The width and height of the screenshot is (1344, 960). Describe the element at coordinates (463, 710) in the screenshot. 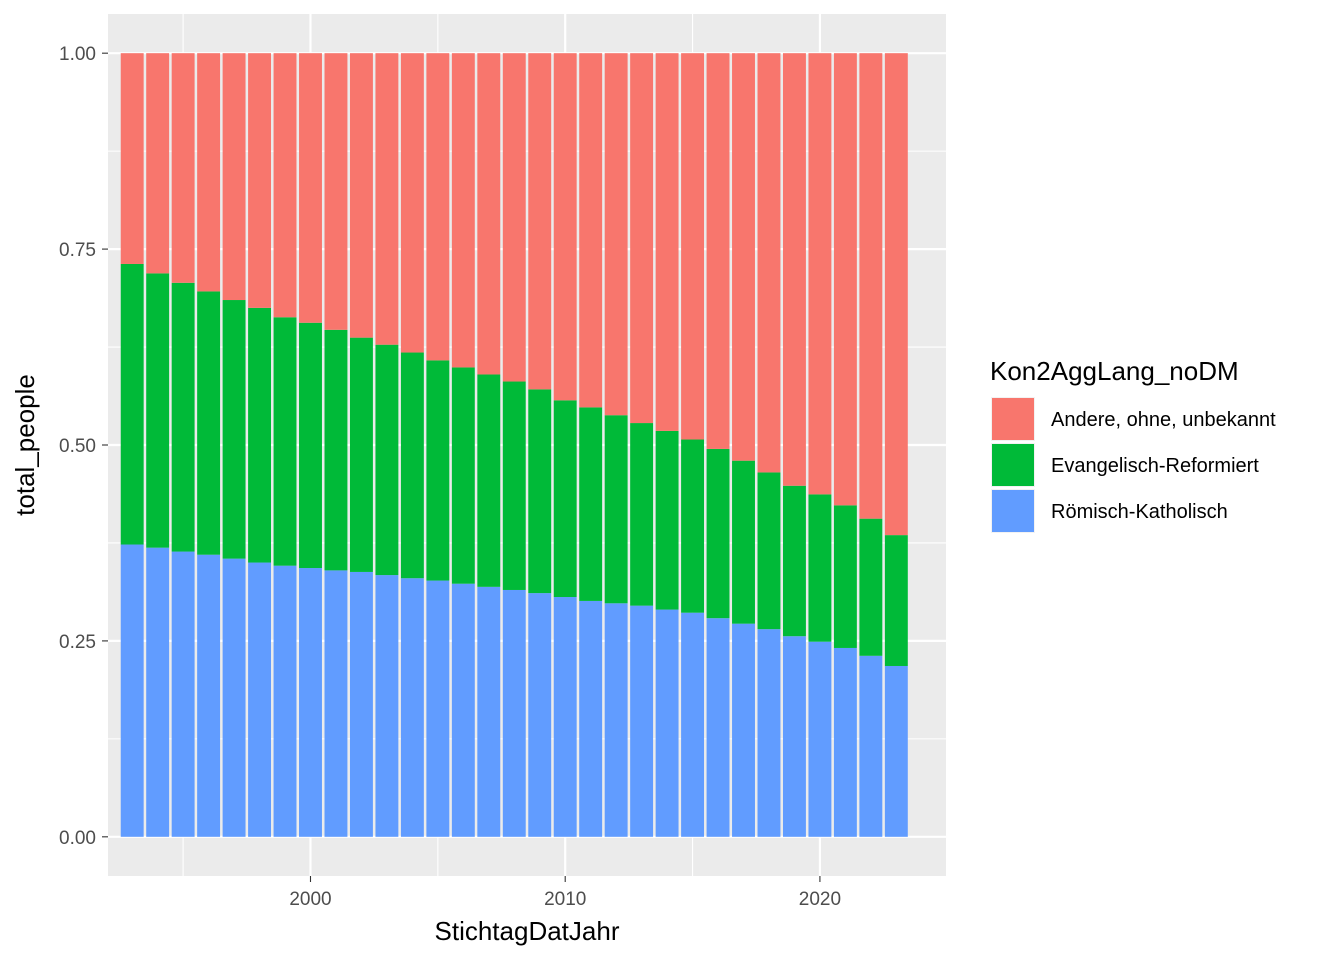

I see `bar-r-misch-katholisch-2006` at that location.